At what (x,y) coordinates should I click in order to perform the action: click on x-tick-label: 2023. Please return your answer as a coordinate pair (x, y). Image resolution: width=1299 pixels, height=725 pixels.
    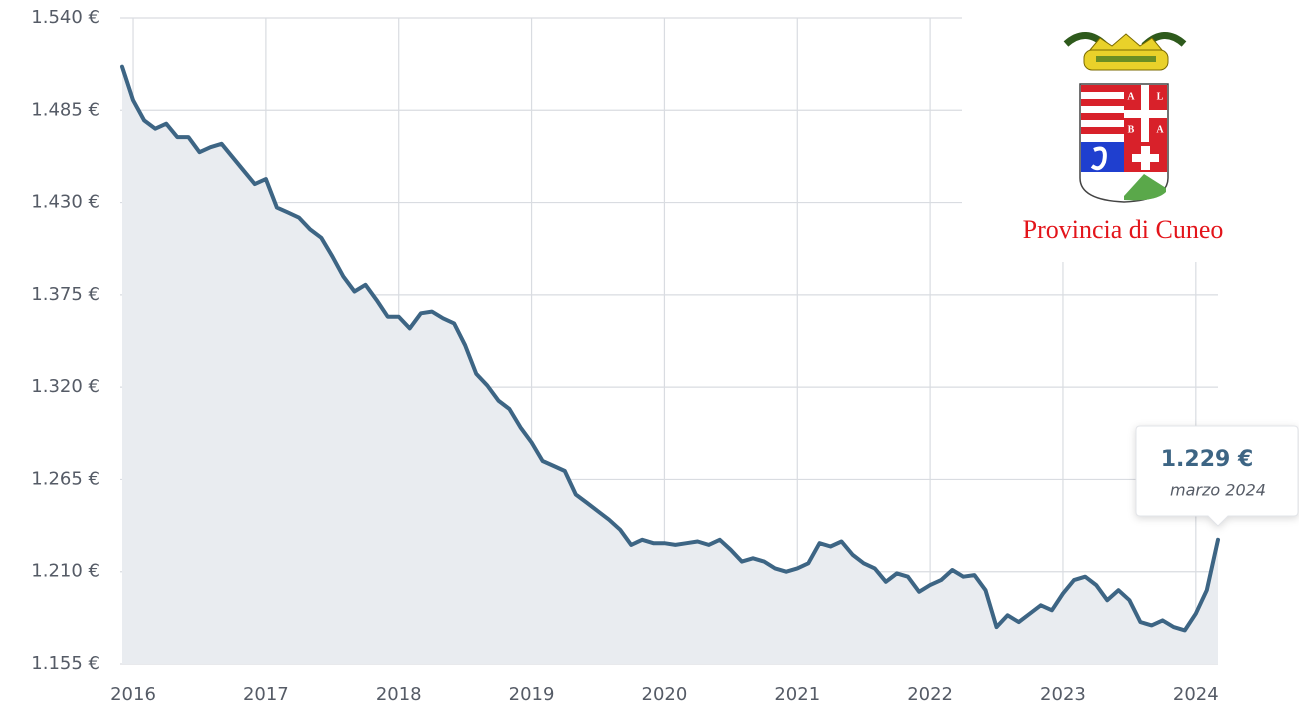
    Looking at the image, I should click on (1063, 694).